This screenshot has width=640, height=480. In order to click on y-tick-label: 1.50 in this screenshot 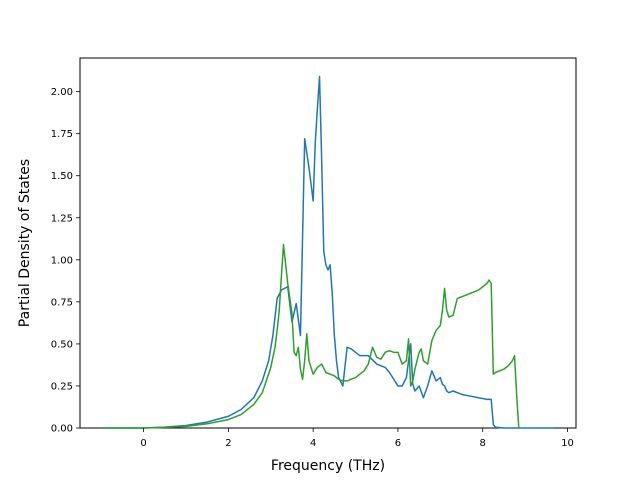, I will do `click(62, 176)`.